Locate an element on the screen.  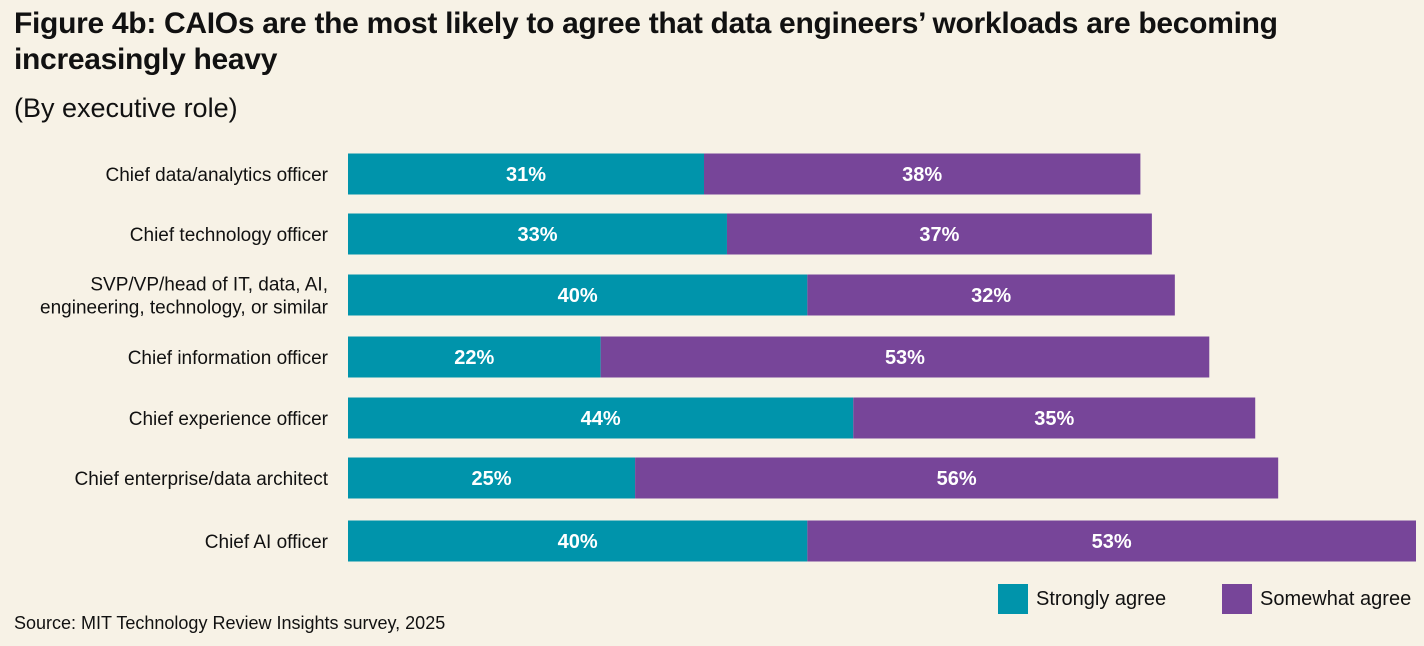
chart-subtitle: (By executive role) is located at coordinates (126, 108).